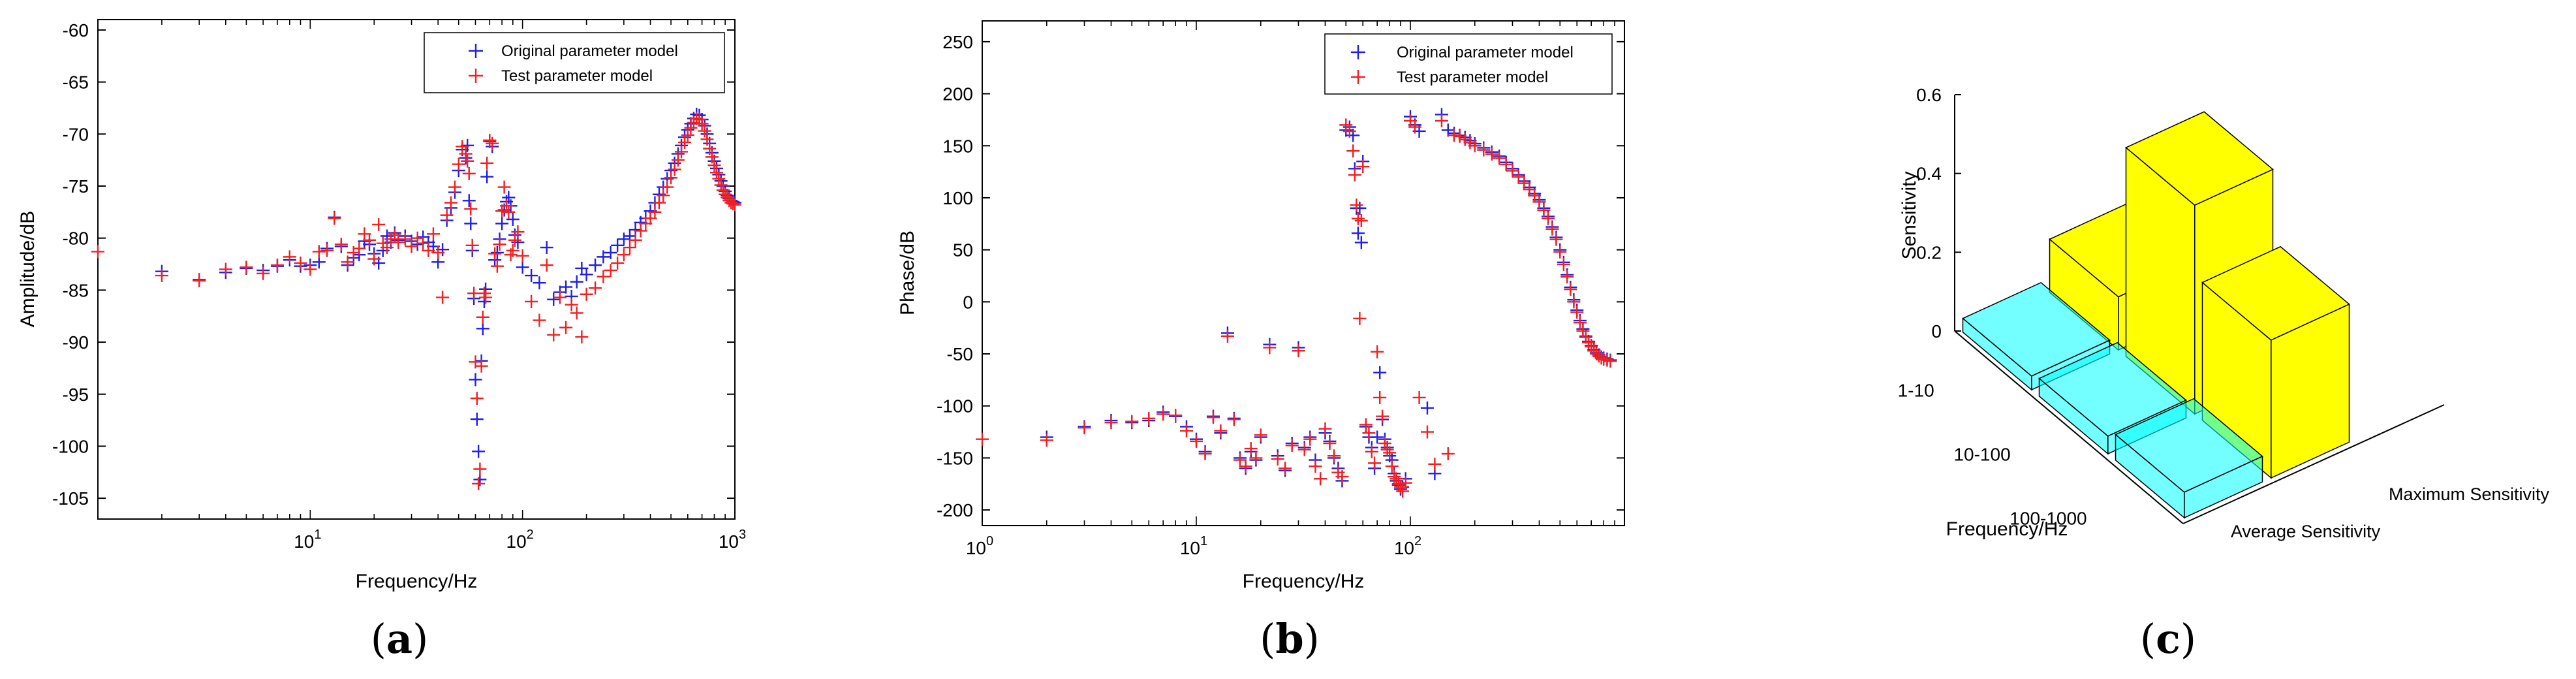  Describe the element at coordinates (2069, 427) in the screenshot. I see `category-axis-c` at that location.